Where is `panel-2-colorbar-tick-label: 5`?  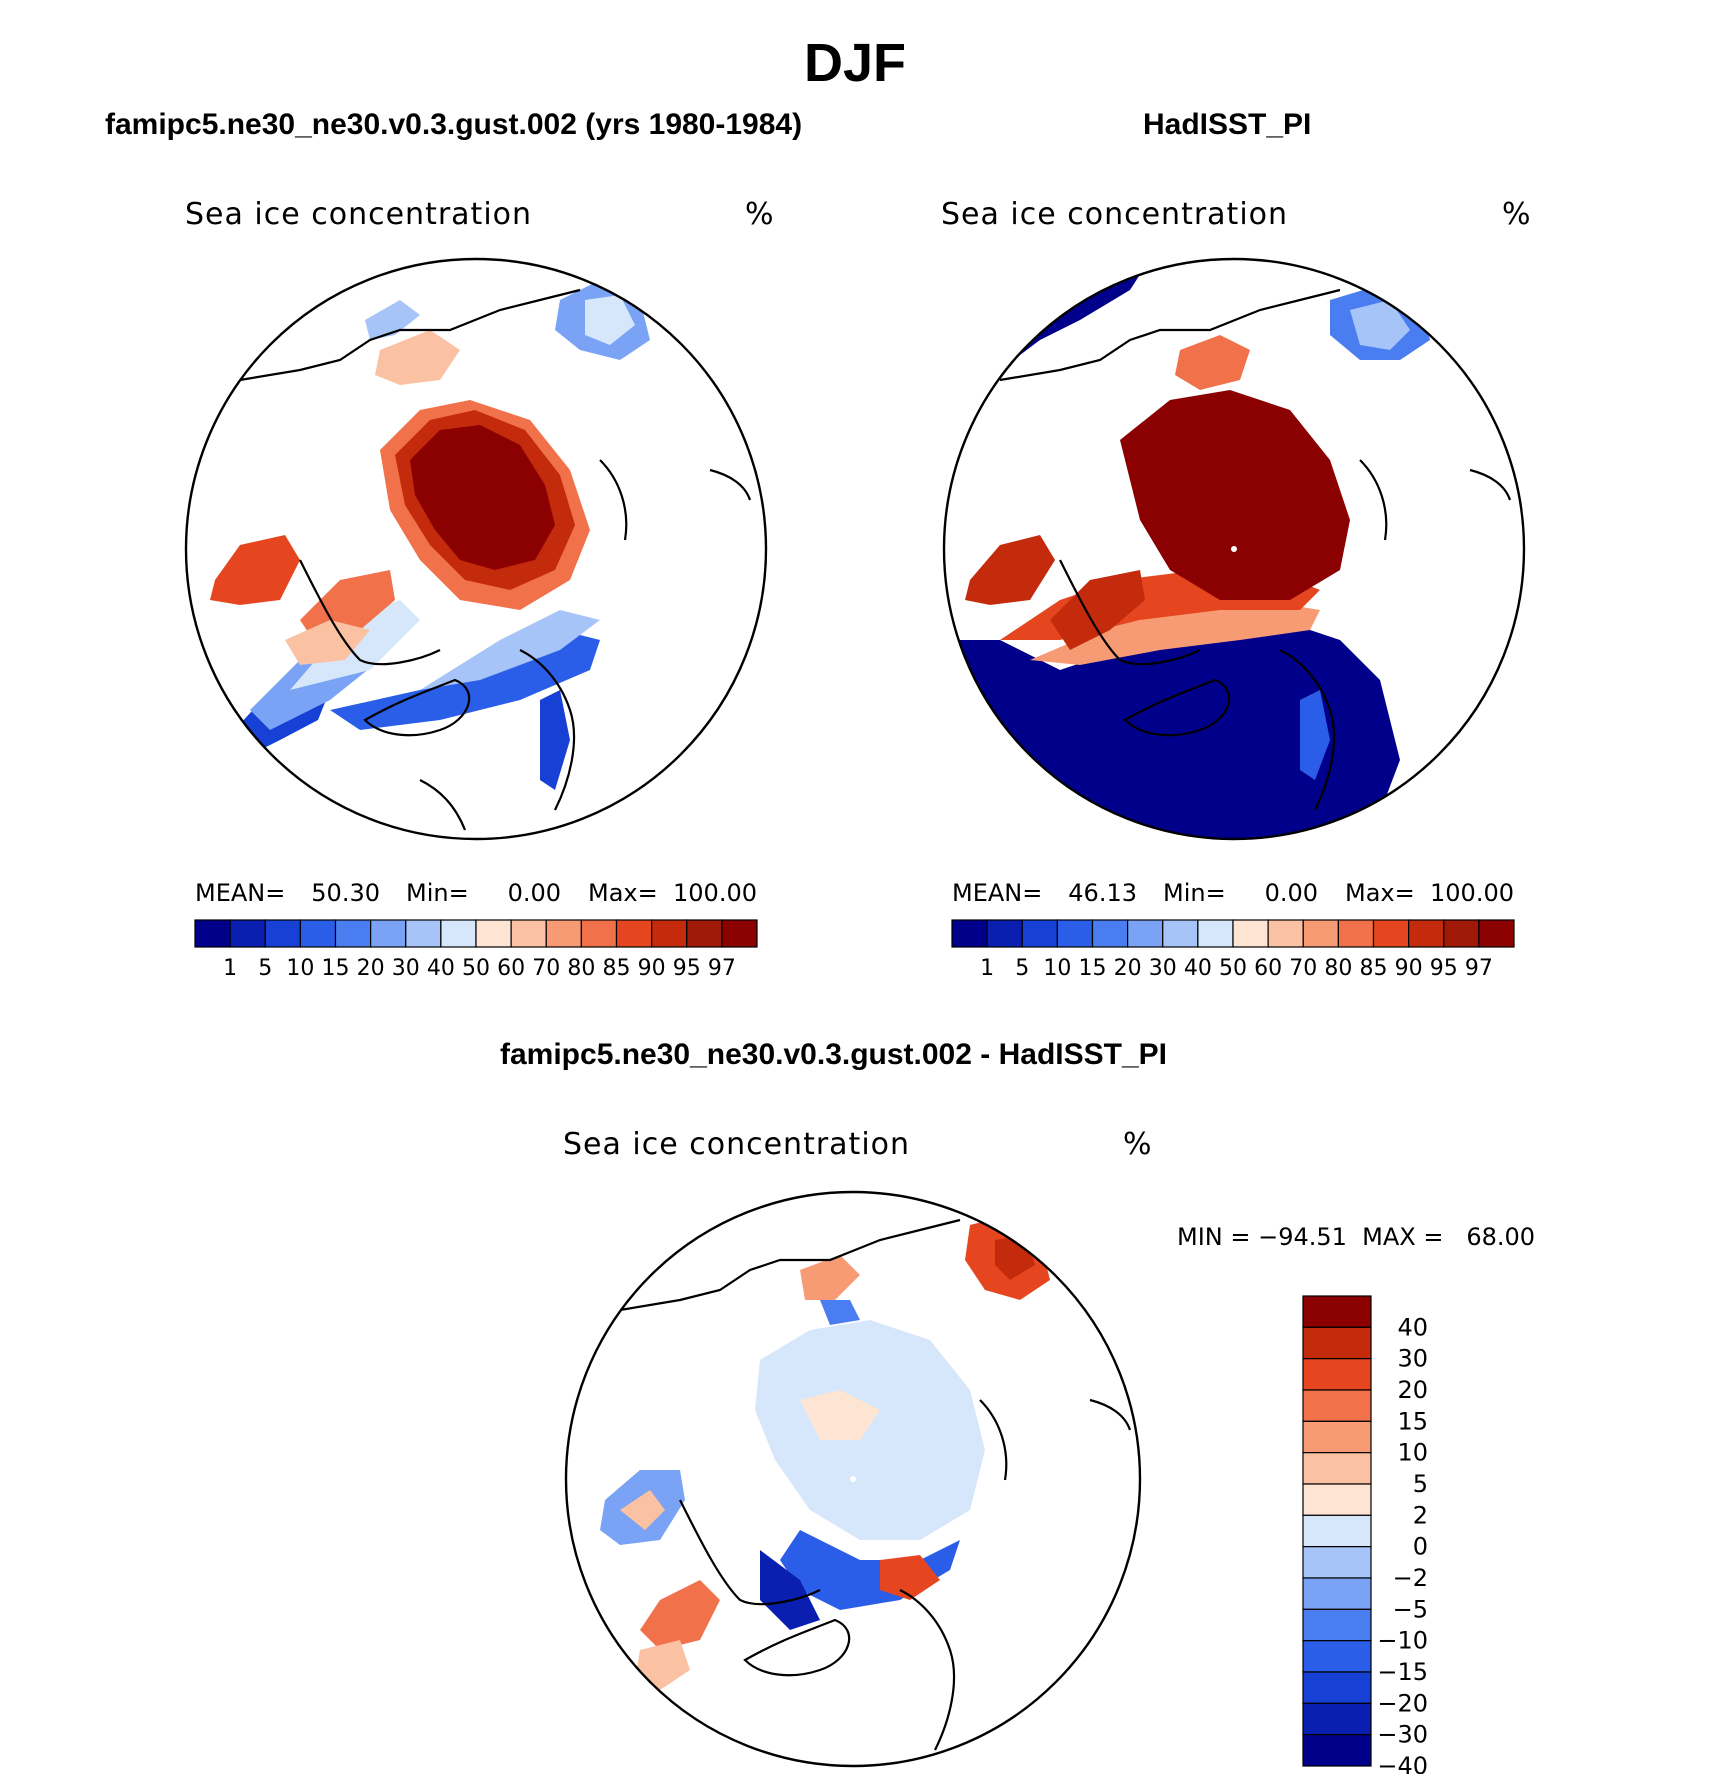
panel-2-colorbar-tick-label: 5 is located at coordinates (1022, 968).